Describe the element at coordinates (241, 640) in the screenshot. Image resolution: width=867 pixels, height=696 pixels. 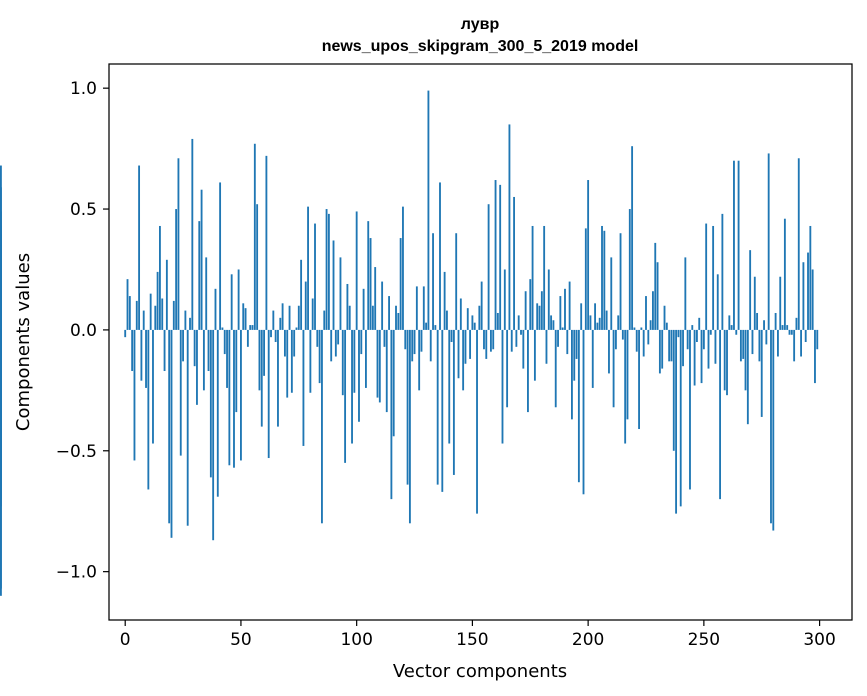
I see `x-tick-label: 50` at that location.